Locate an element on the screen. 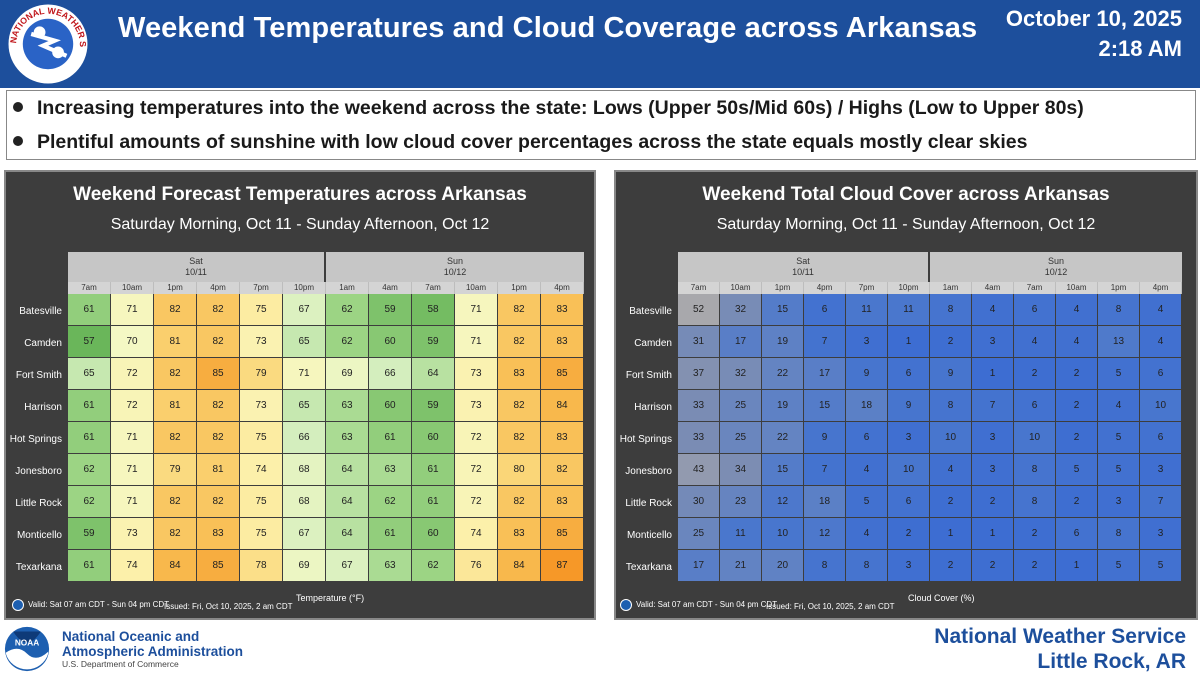  row-label: Jonesboro is located at coordinates (38, 471).